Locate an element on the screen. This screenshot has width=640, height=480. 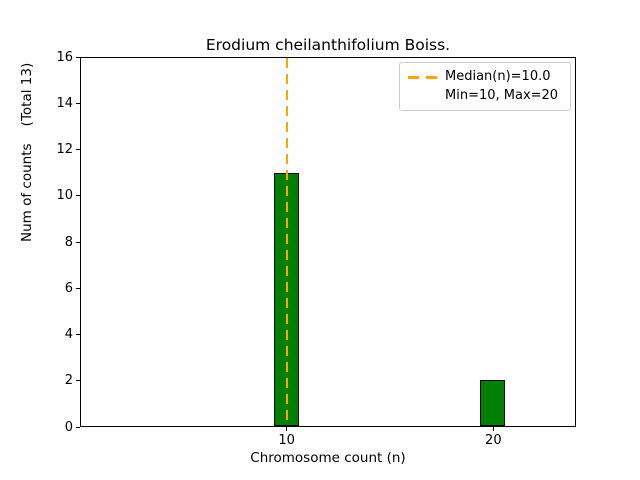
legend-label: Min=10, Max=20 is located at coordinates (502, 95).